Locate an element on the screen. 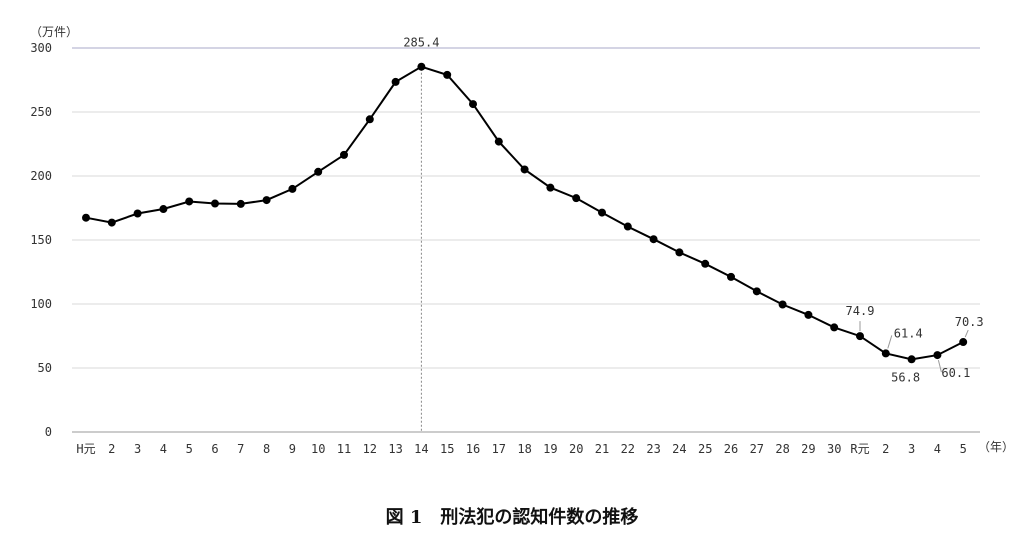 The image size is (1024, 545). y-axis-ticks: 0 50 100 150 200 250 300 is located at coordinates (41, 240).